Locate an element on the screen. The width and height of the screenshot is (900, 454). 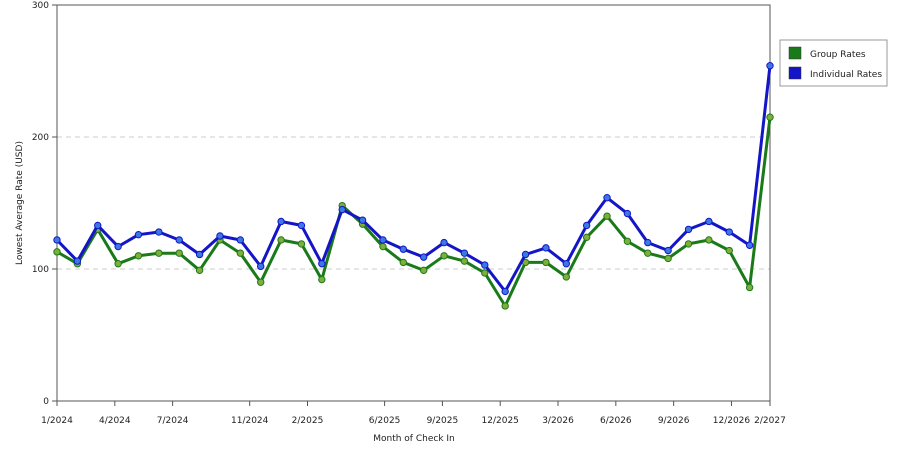
legend-swatch-individual is located at coordinates (795, 73).